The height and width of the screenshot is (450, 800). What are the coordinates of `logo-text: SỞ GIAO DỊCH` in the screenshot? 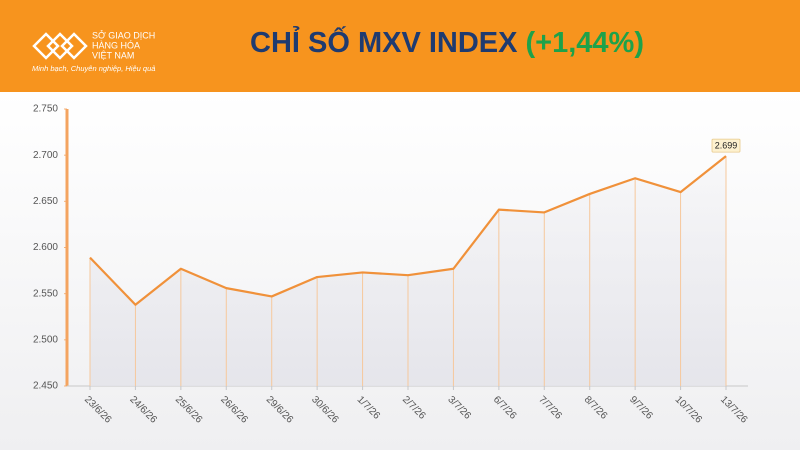 It's located at (123, 34).